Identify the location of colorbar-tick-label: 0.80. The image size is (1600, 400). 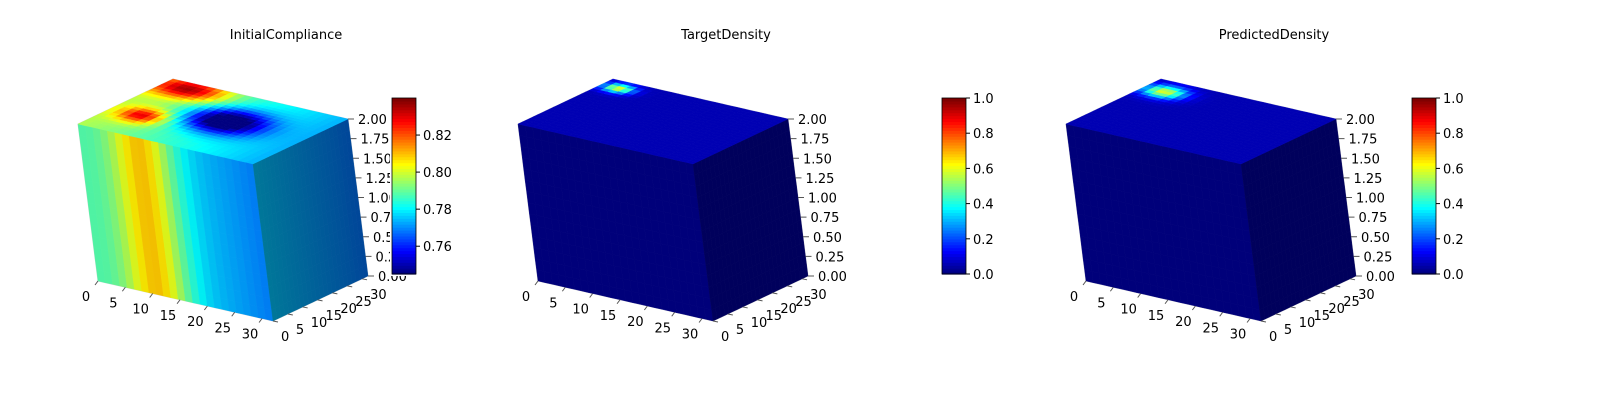
(437, 173).